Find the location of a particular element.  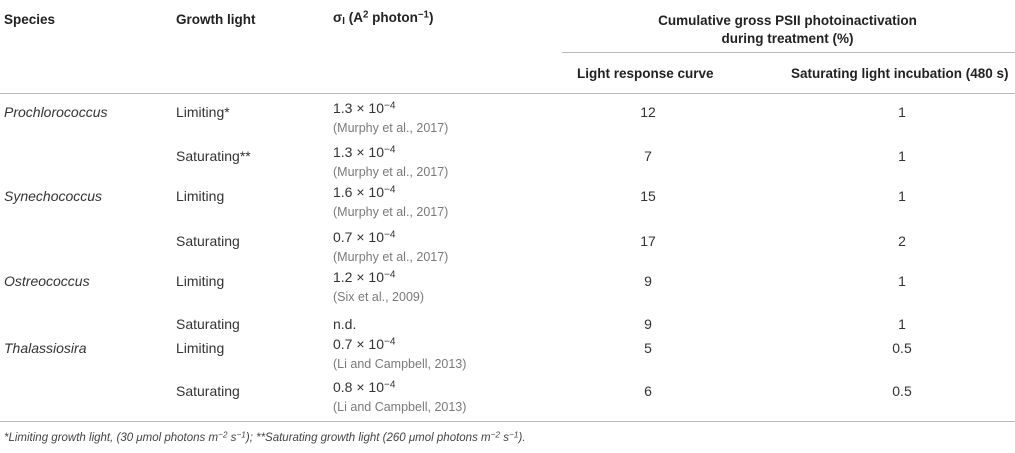

sigma-mantissa: 1.6 is located at coordinates (343, 192).